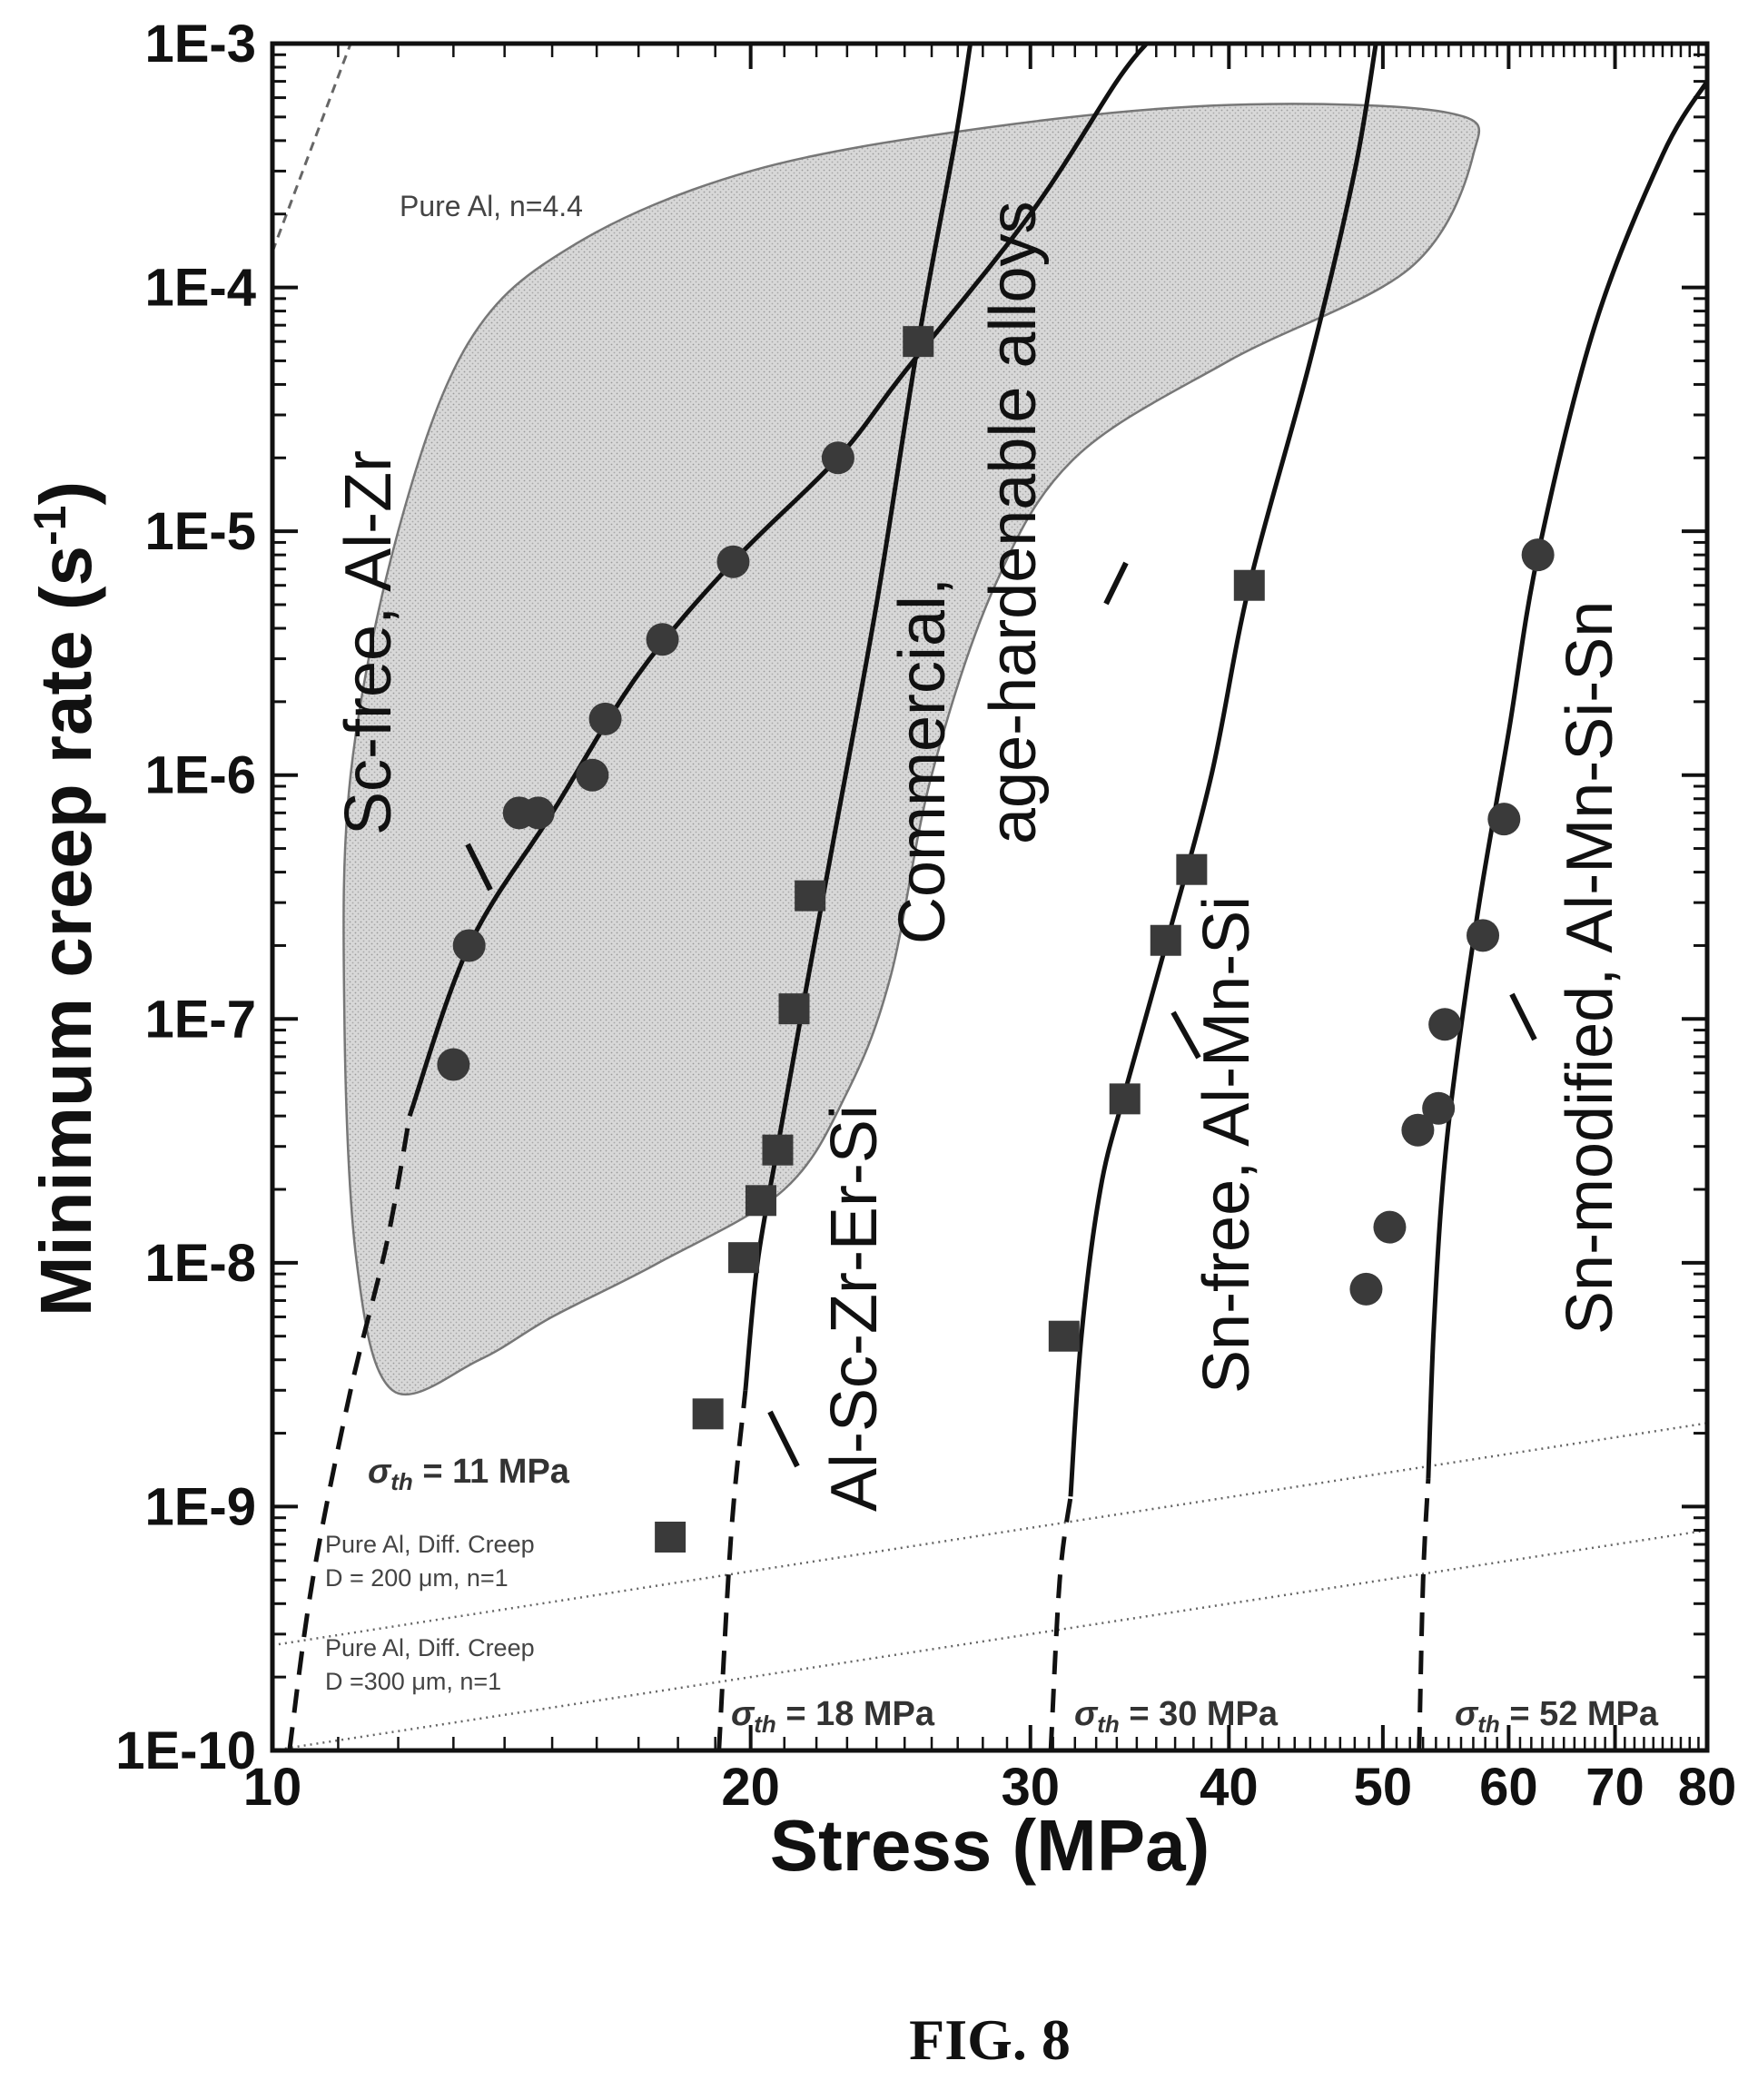  Describe the element at coordinates (200, 531) in the screenshot. I see `y-tick-label: 1E-5` at that location.